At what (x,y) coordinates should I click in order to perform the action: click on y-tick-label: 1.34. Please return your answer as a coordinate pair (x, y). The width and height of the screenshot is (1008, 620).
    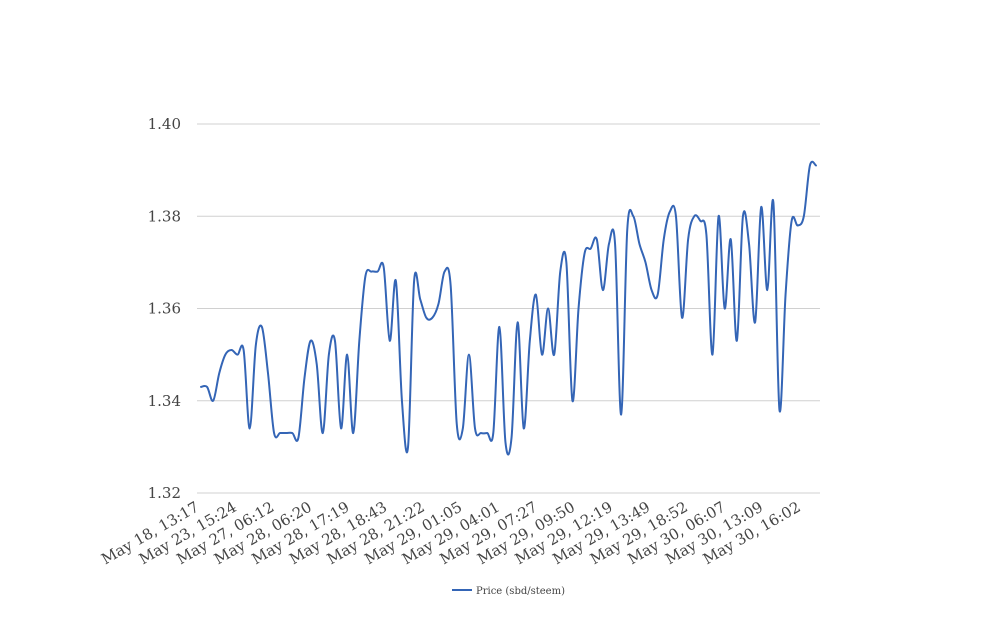
    Looking at the image, I should click on (164, 401).